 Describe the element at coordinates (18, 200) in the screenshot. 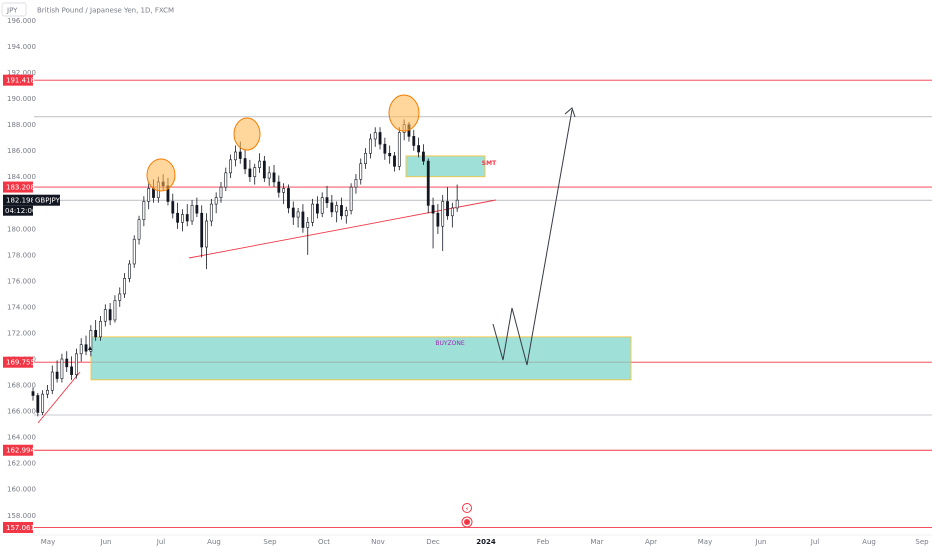

I see `current-price-badge` at that location.